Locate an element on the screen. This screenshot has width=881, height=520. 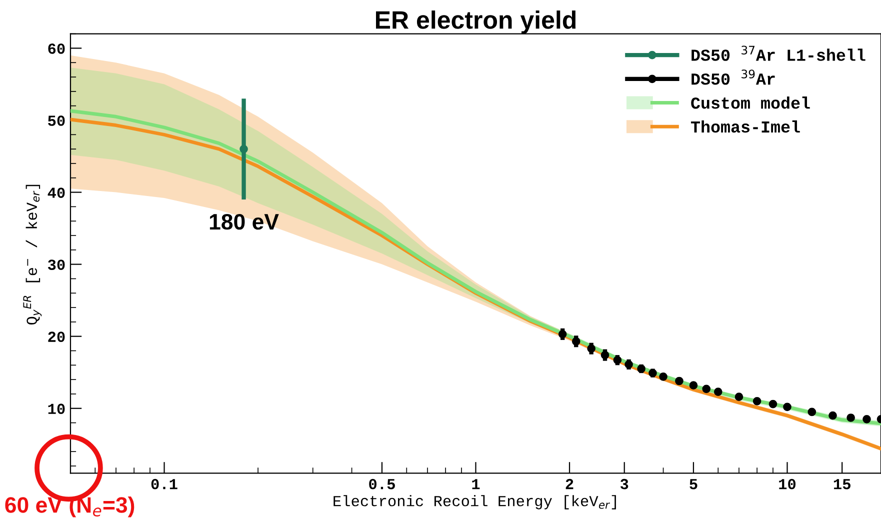
x-tick-label: 1 is located at coordinates (476, 484).